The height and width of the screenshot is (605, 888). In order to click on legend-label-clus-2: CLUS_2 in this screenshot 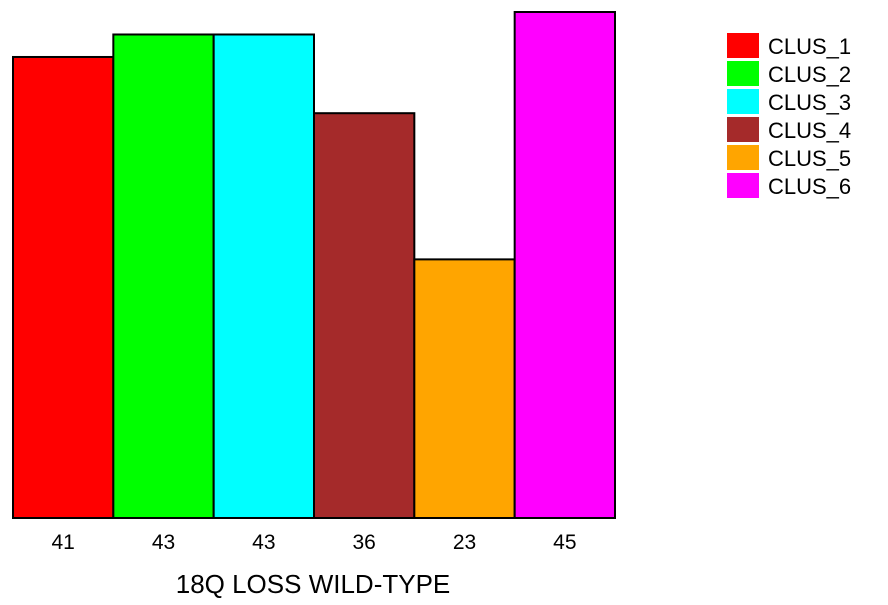, I will do `click(809, 74)`.